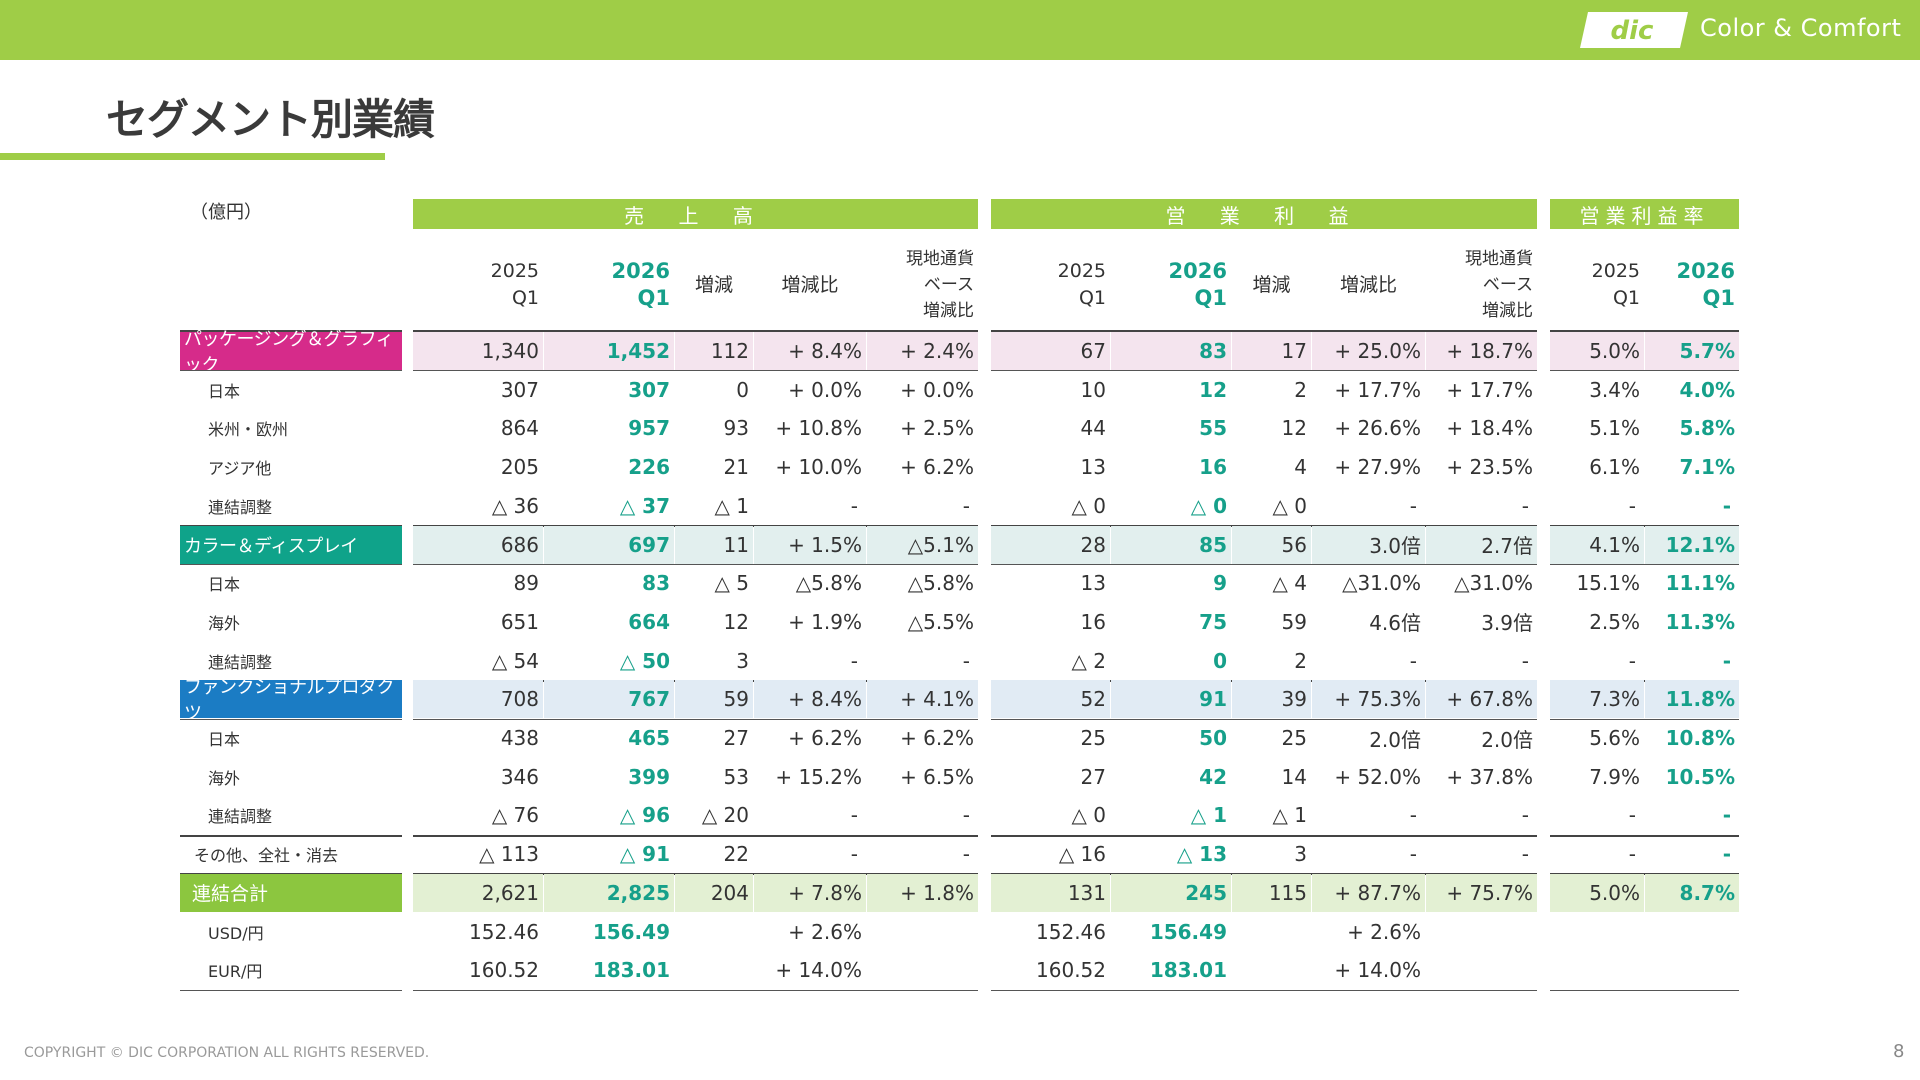 The width and height of the screenshot is (1920, 1080). What do you see at coordinates (1208, 505) in the screenshot?
I see `cell-op-2026: △ 0` at bounding box center [1208, 505].